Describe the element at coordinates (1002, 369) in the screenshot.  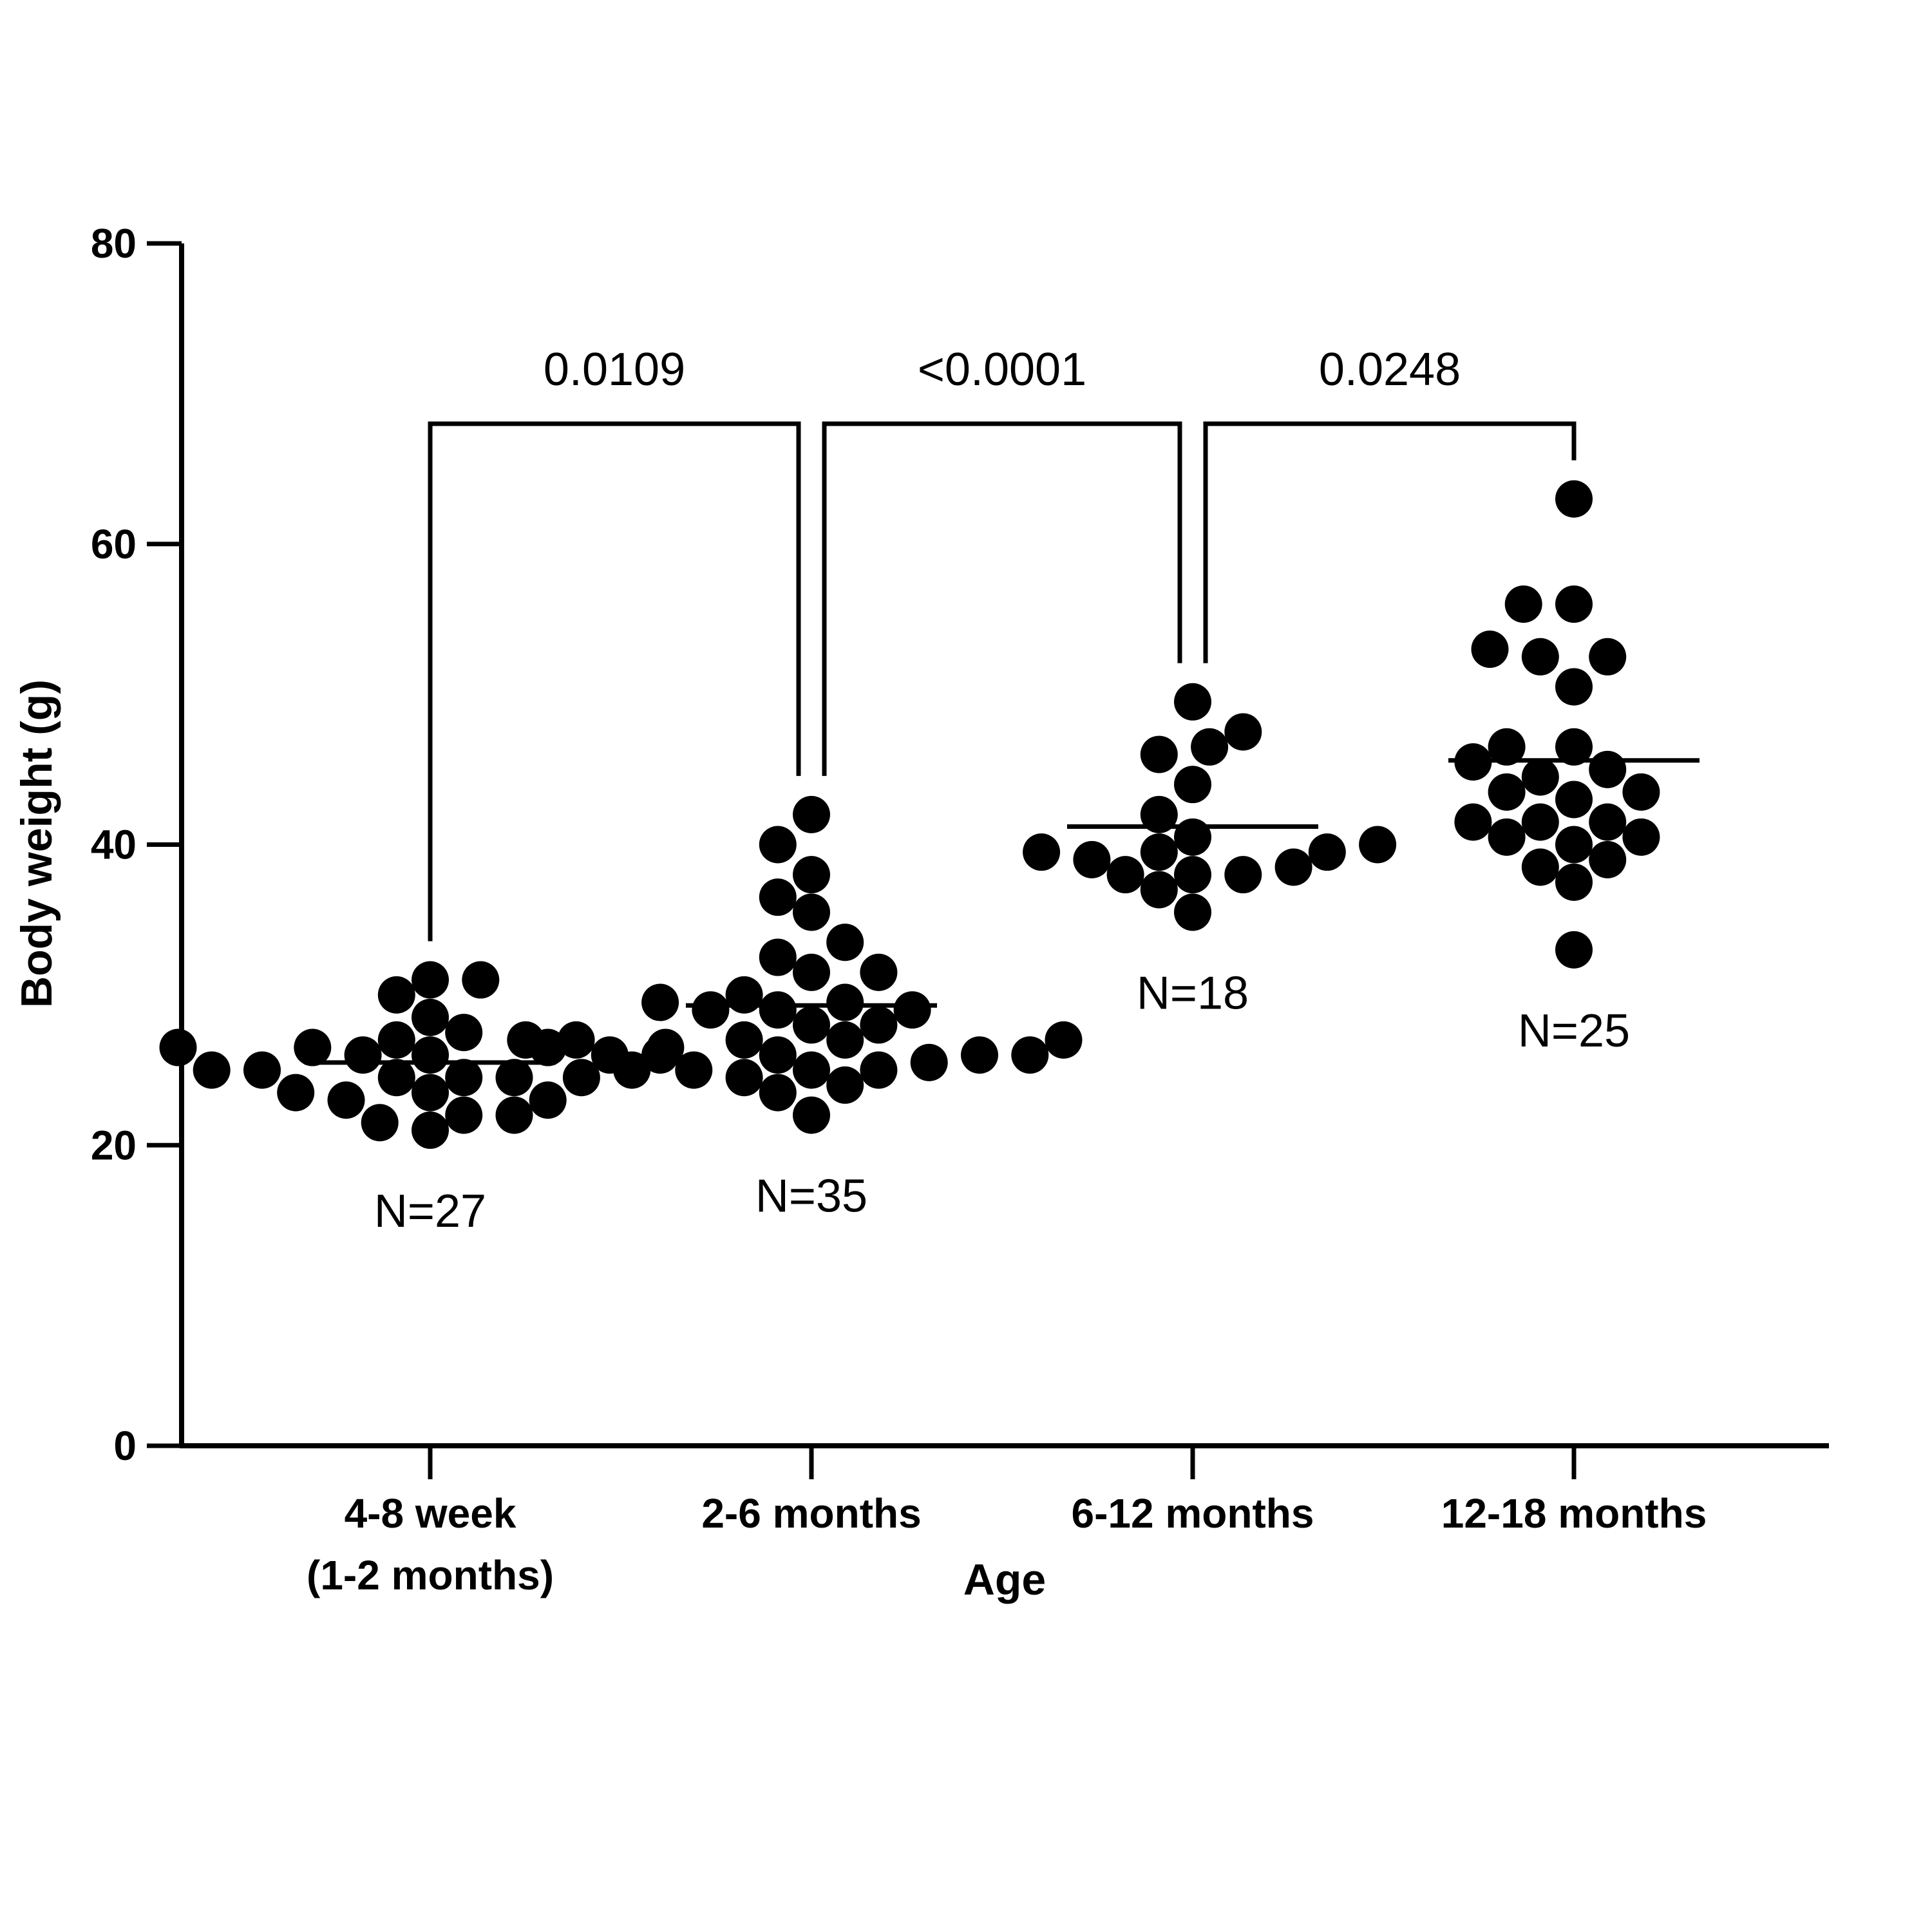
I see `p-value-label: <0.0001` at that location.